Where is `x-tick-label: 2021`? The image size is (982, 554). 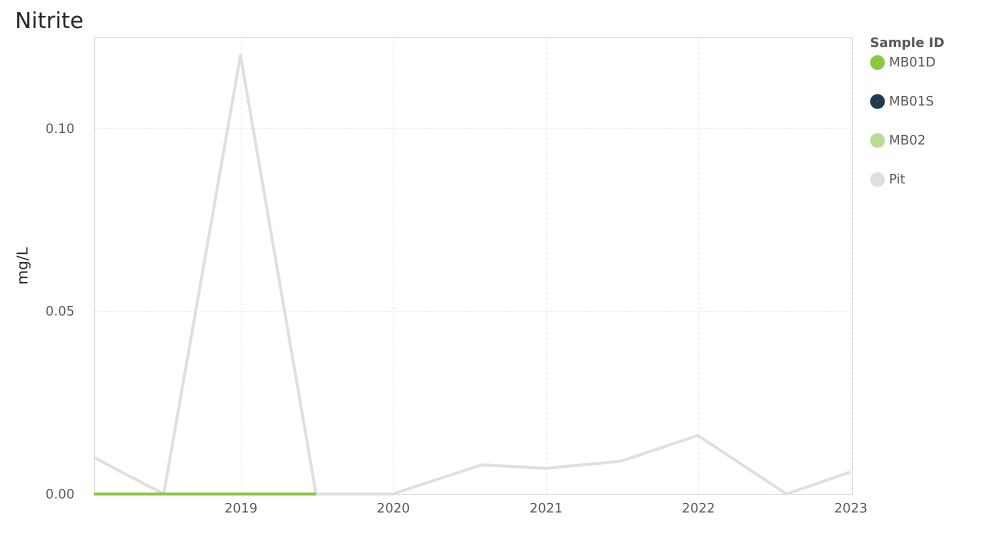 x-tick-label: 2021 is located at coordinates (546, 509).